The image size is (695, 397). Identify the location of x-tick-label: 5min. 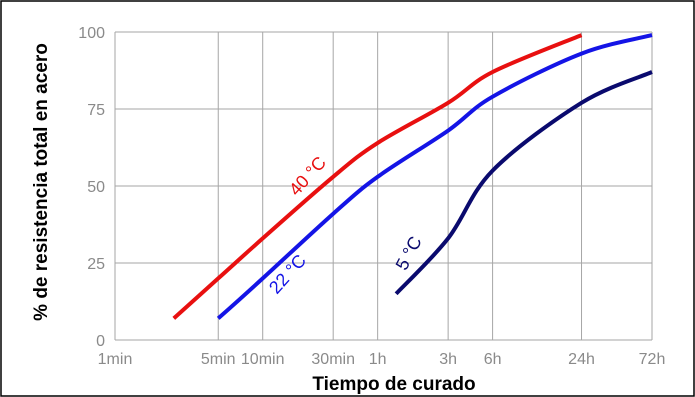
(218, 359).